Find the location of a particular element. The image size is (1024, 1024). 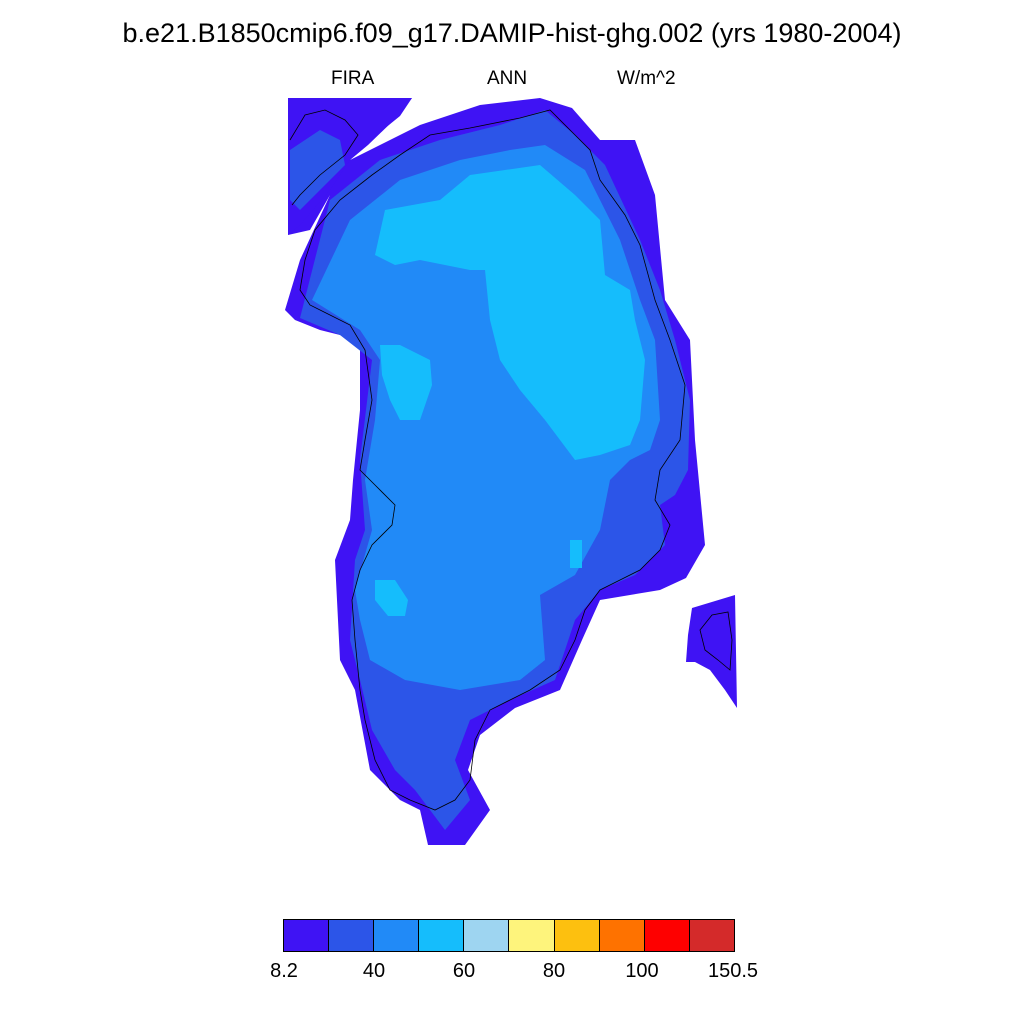

field-region-inner-spot is located at coordinates (576, 554).